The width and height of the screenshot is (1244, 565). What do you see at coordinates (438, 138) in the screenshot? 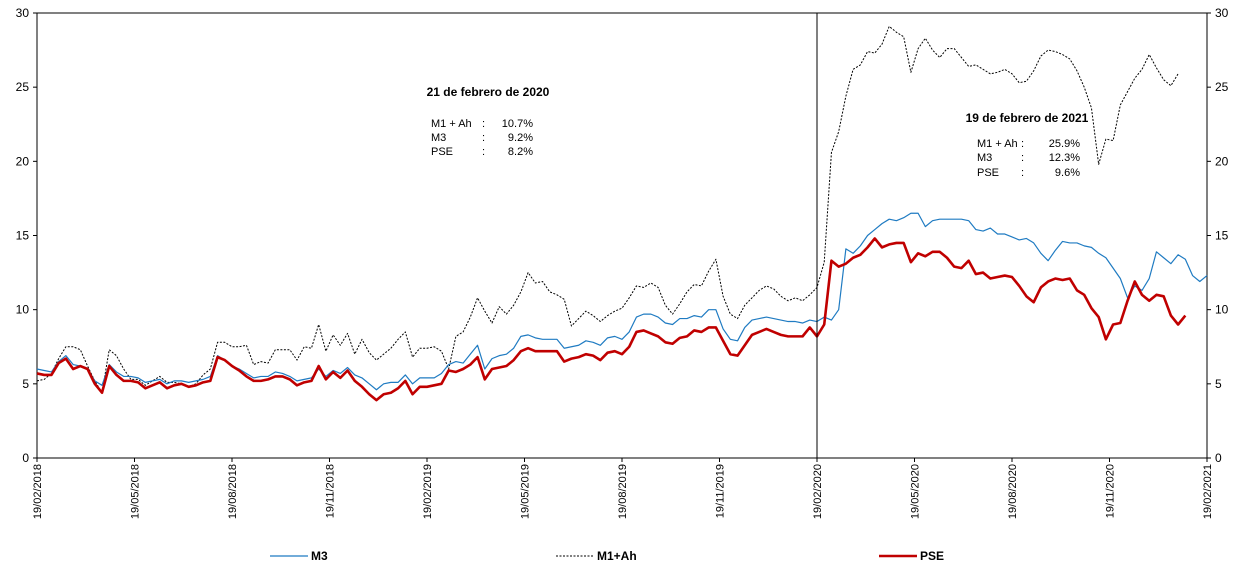
I see `annotation-2020-label-2: M3` at bounding box center [438, 138].